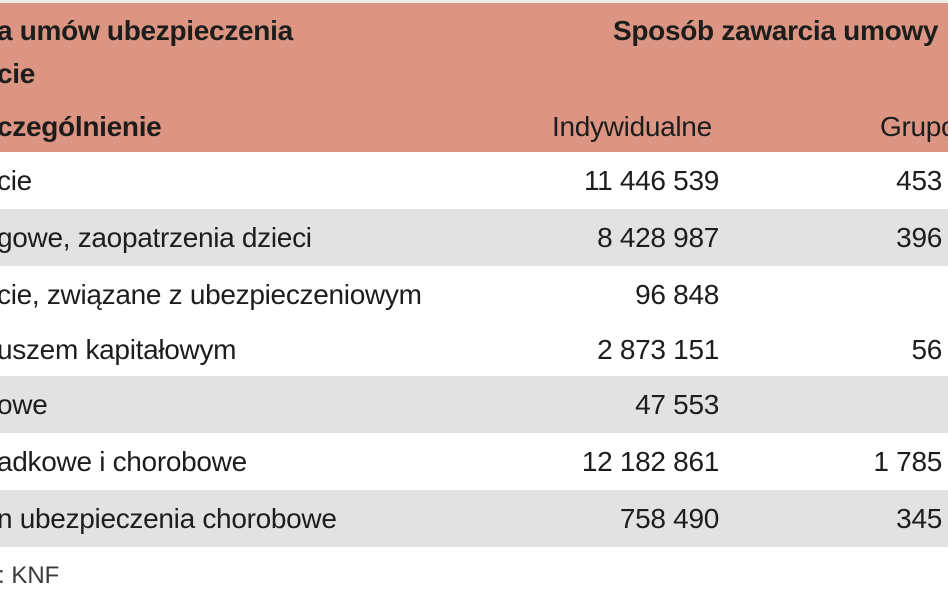 This screenshot has width=948, height=593. What do you see at coordinates (658, 237) in the screenshot?
I see `value-individual: 8 428 987` at bounding box center [658, 237].